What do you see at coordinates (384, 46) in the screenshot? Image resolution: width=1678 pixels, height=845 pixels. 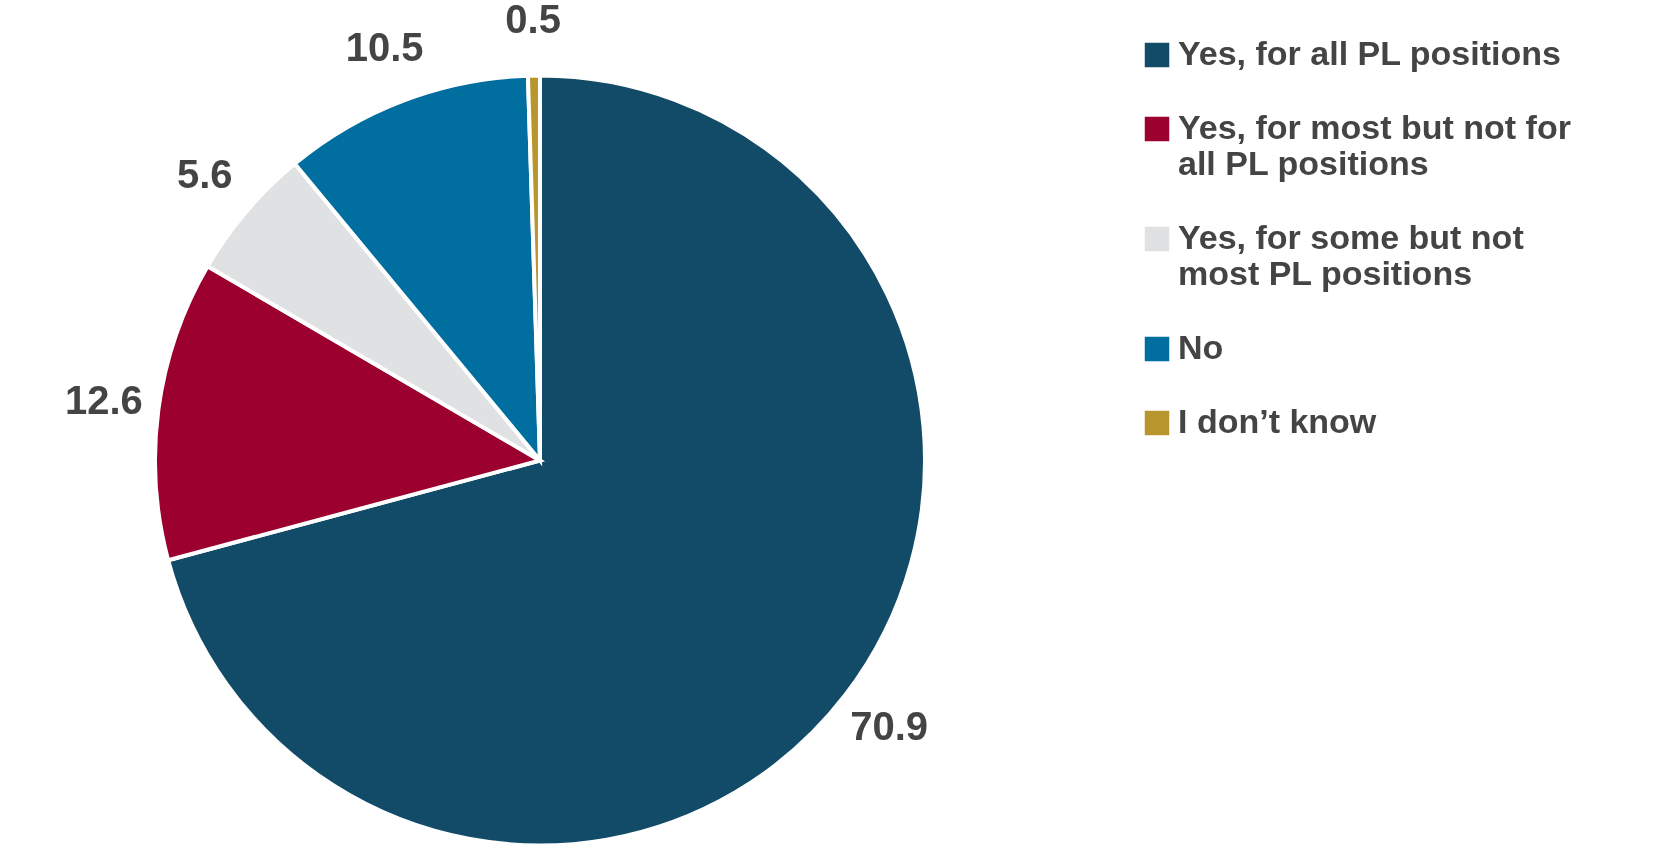 I see `data-label: 10.5` at bounding box center [384, 46].